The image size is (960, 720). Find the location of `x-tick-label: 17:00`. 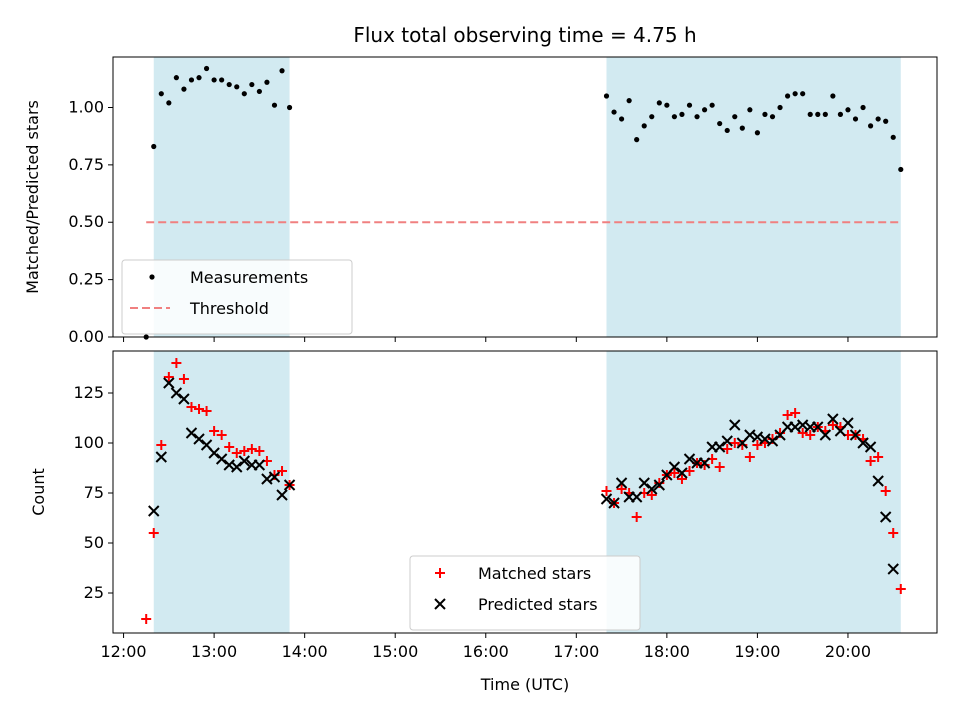

x-tick-label: 17:00 is located at coordinates (576, 651).